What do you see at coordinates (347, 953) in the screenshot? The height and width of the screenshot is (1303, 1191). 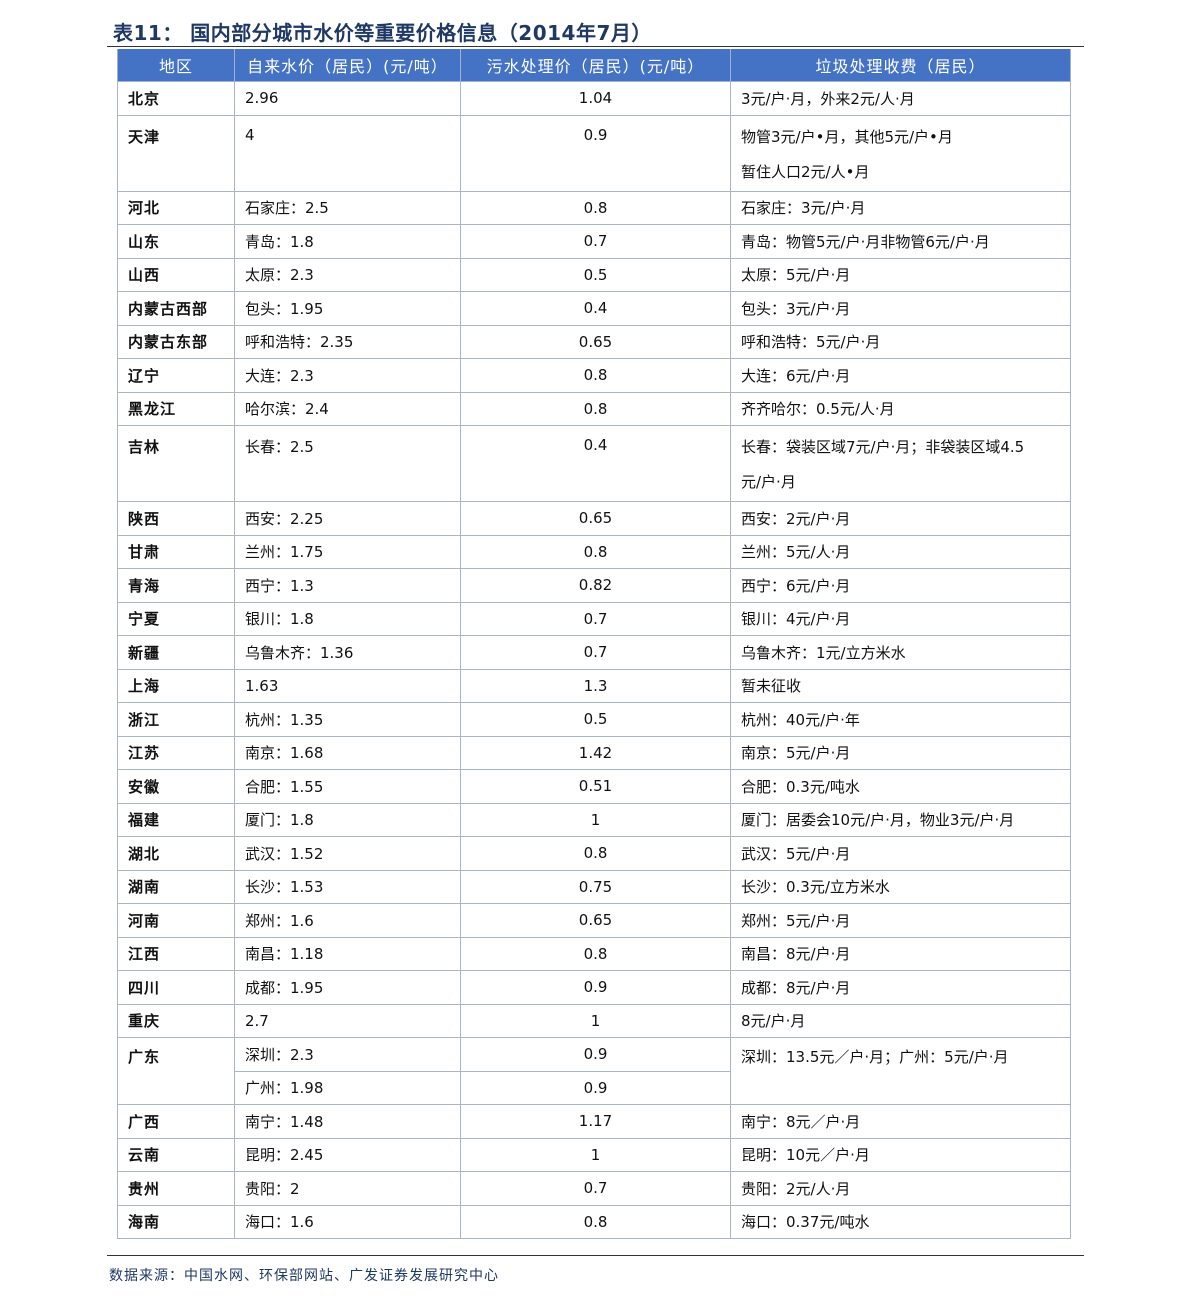 I see `water-price-cell: 南昌：1.18` at bounding box center [347, 953].